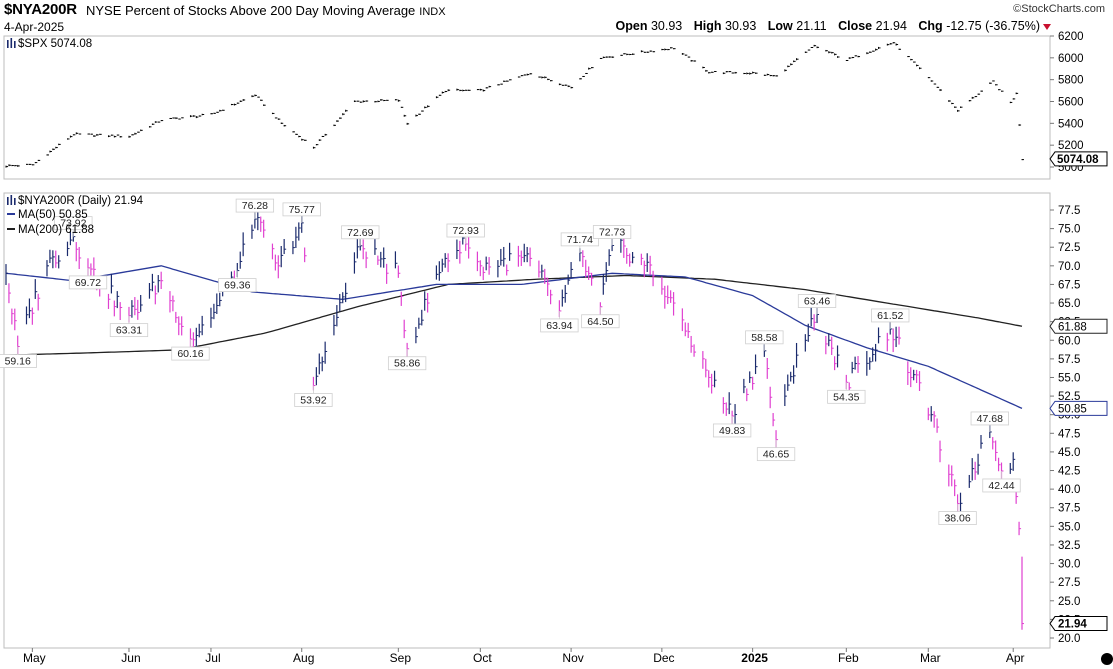  Describe the element at coordinates (890, 316) in the screenshot. I see `value-callout-label: 61.52` at that location.